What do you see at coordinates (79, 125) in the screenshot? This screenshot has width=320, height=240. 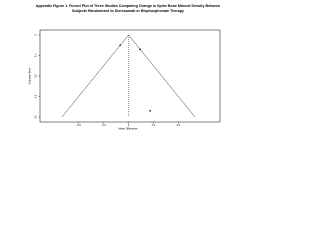 I see `x-tick-label: -0.6` at bounding box center [79, 125].